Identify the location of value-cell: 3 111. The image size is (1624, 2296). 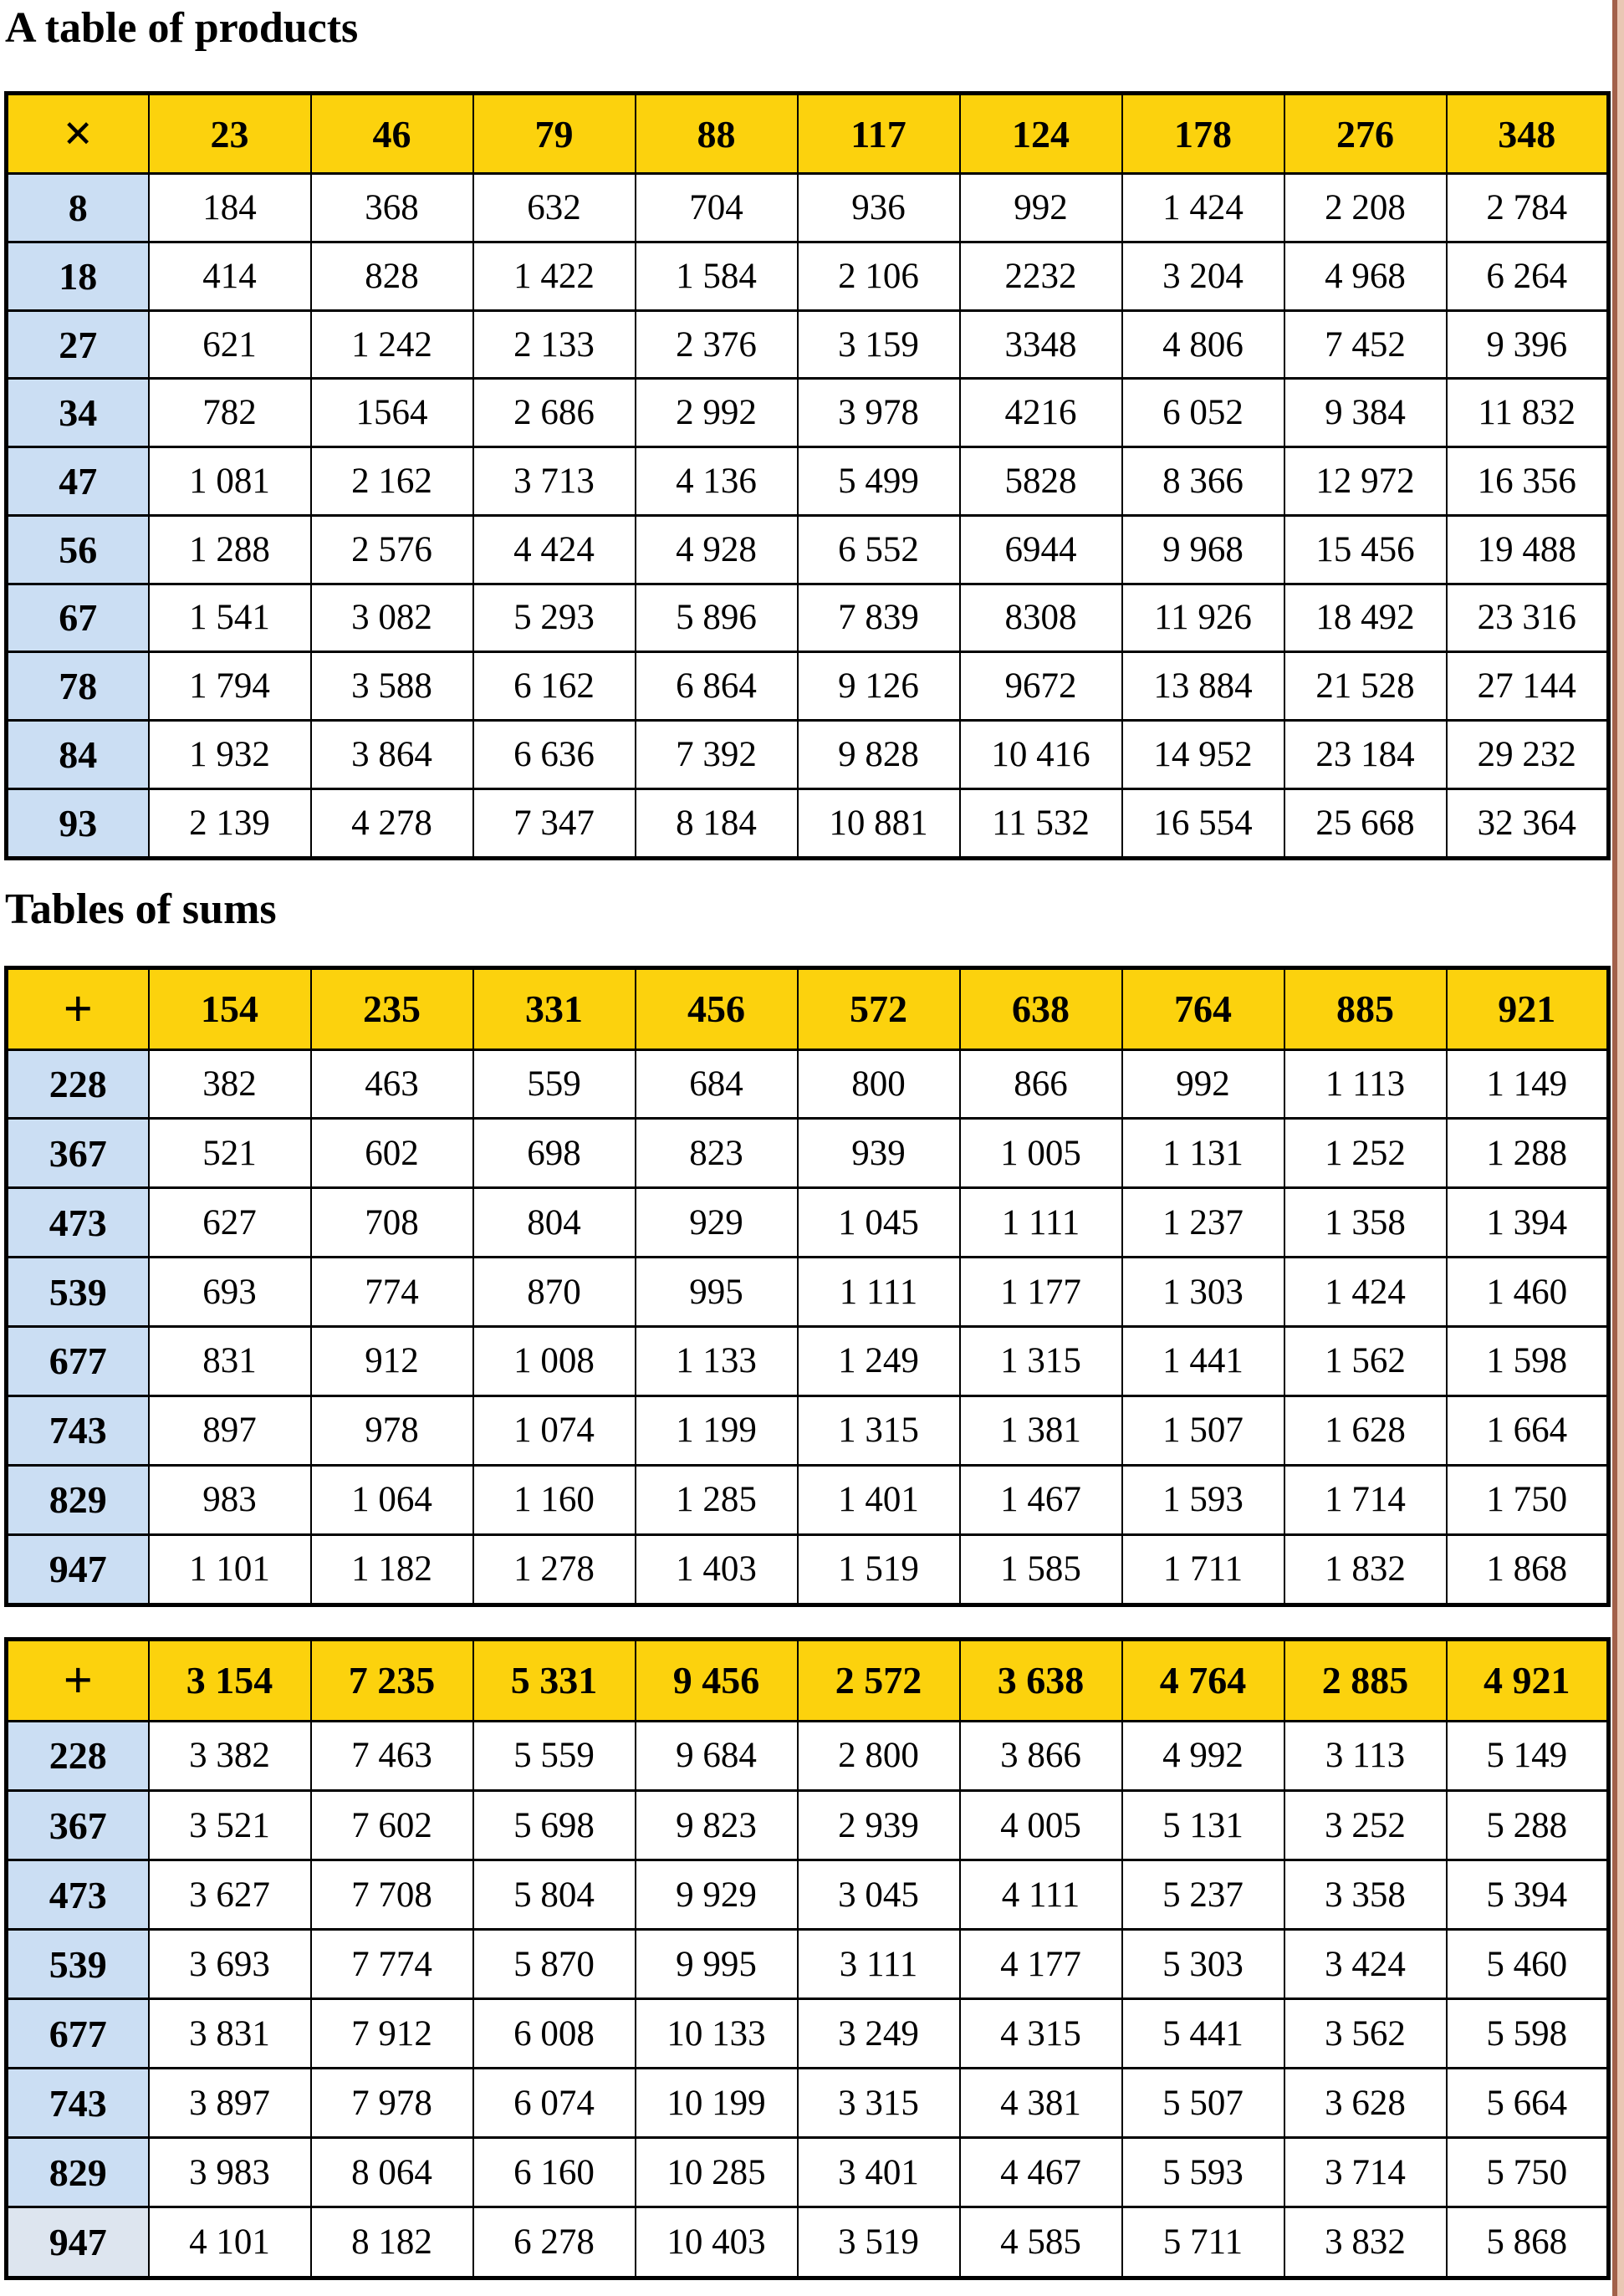
(878, 1964).